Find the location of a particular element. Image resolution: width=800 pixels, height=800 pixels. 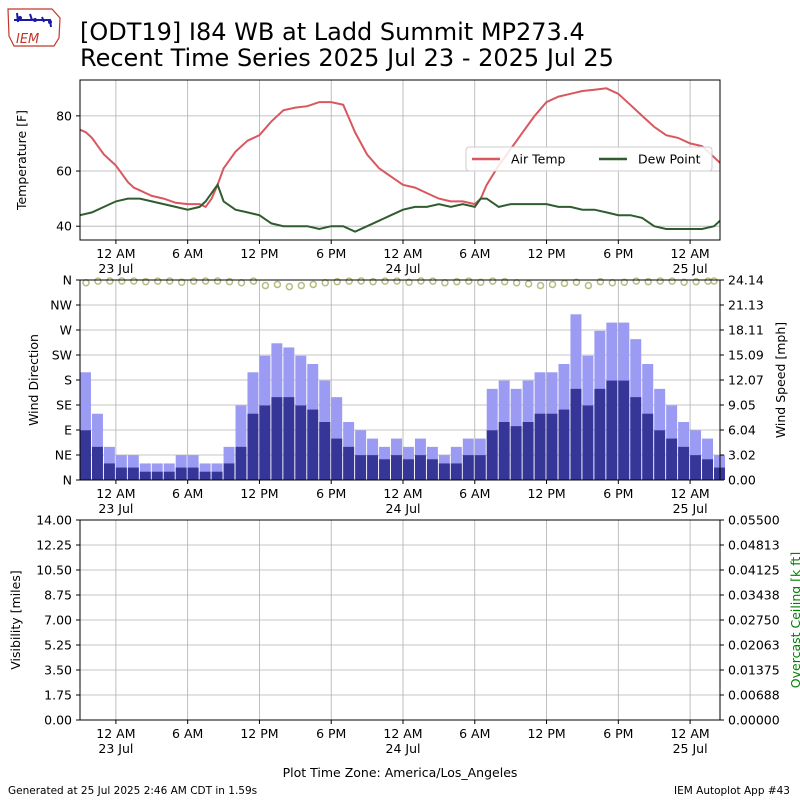

iem-logo: IEM is located at coordinates (34, 27).